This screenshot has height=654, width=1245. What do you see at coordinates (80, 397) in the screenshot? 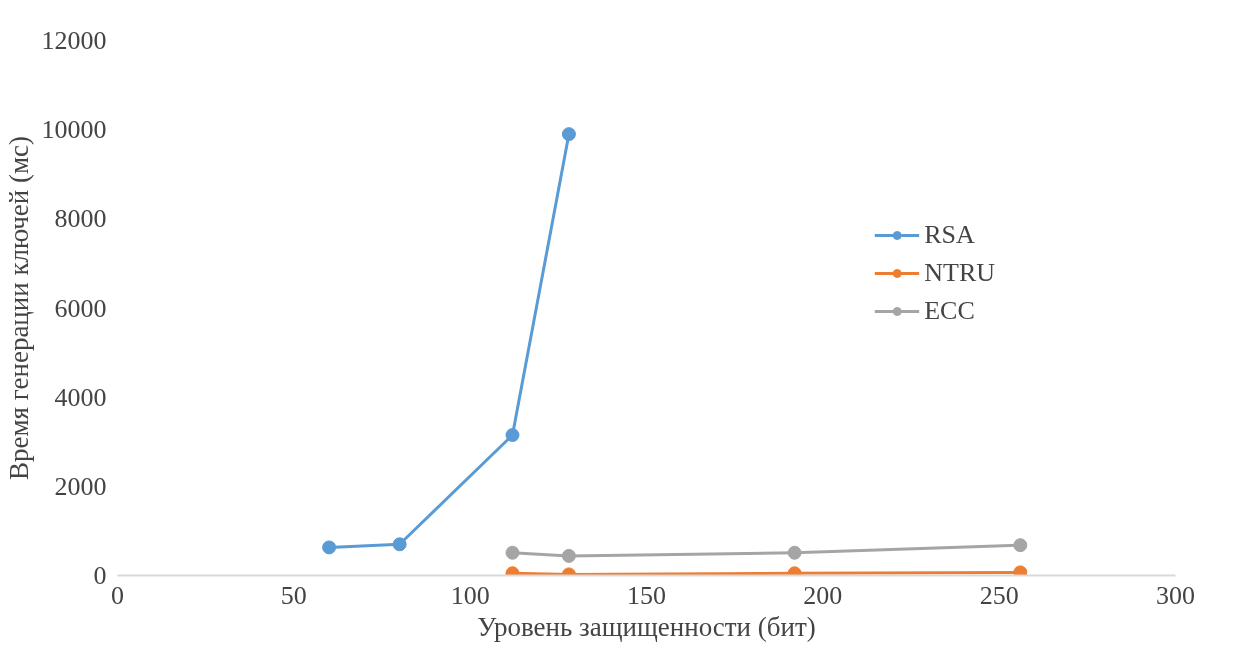
I see `y-tick-label: 4000` at bounding box center [80, 397].